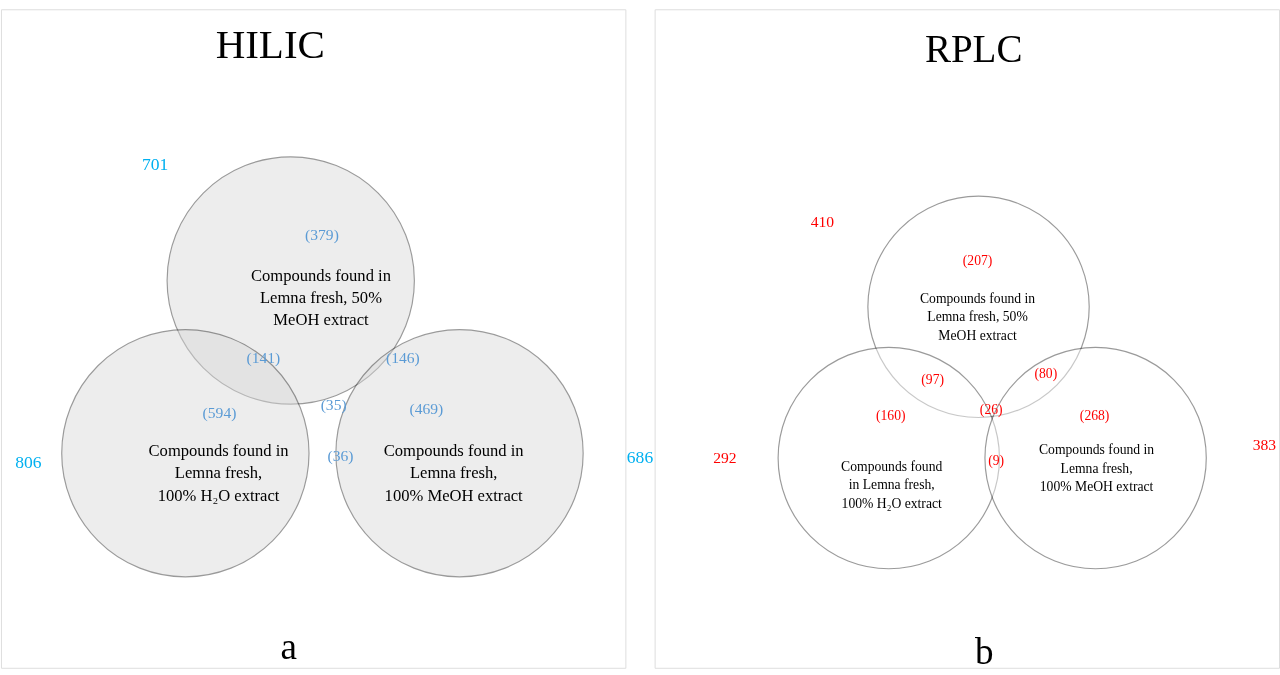 The image size is (1280, 675). I want to click on text: (80), so click(1046, 374).